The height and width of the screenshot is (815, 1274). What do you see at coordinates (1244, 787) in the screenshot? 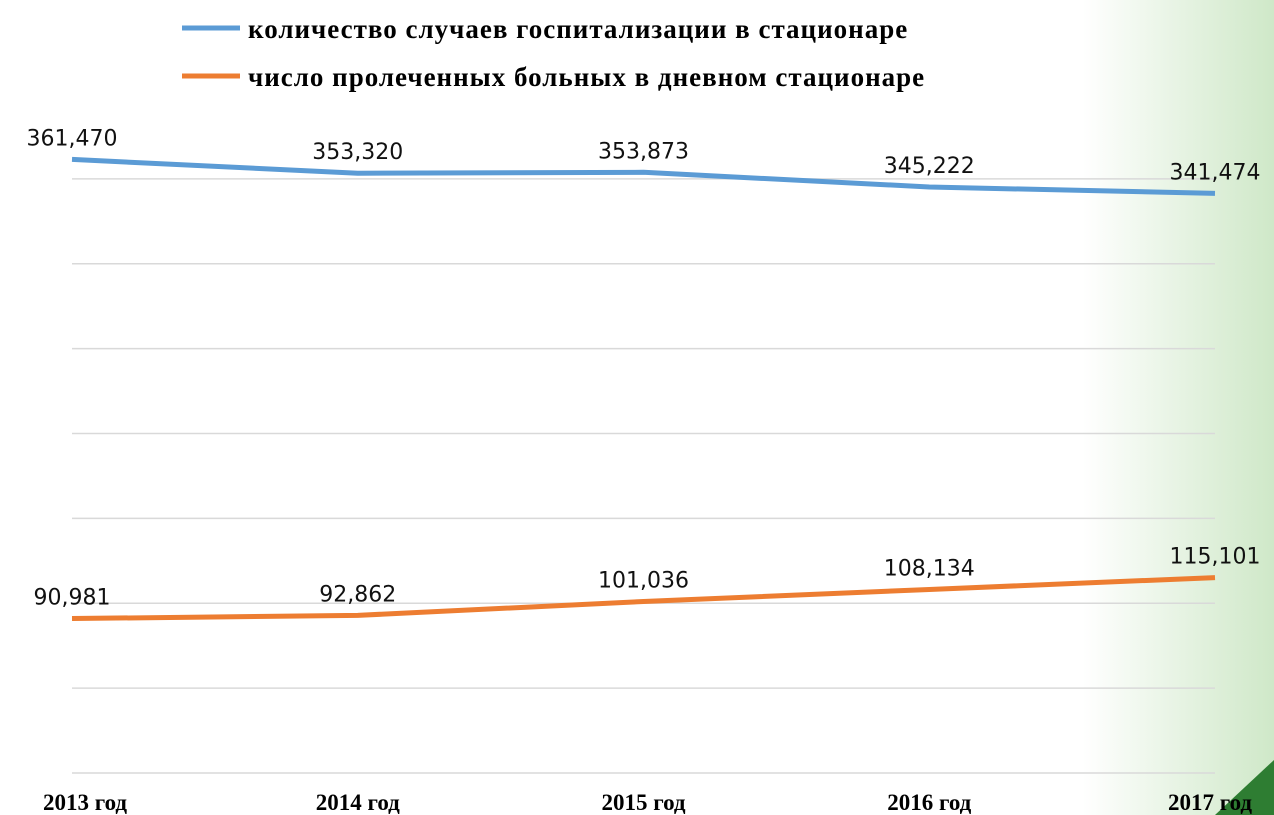
I see `corner-decoration` at bounding box center [1244, 787].